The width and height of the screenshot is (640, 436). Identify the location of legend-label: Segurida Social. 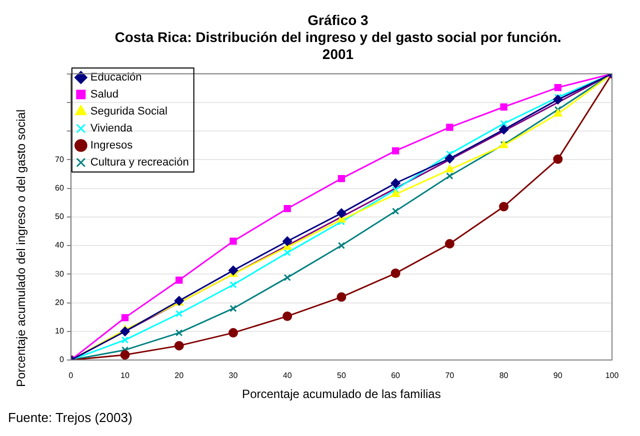
(129, 112).